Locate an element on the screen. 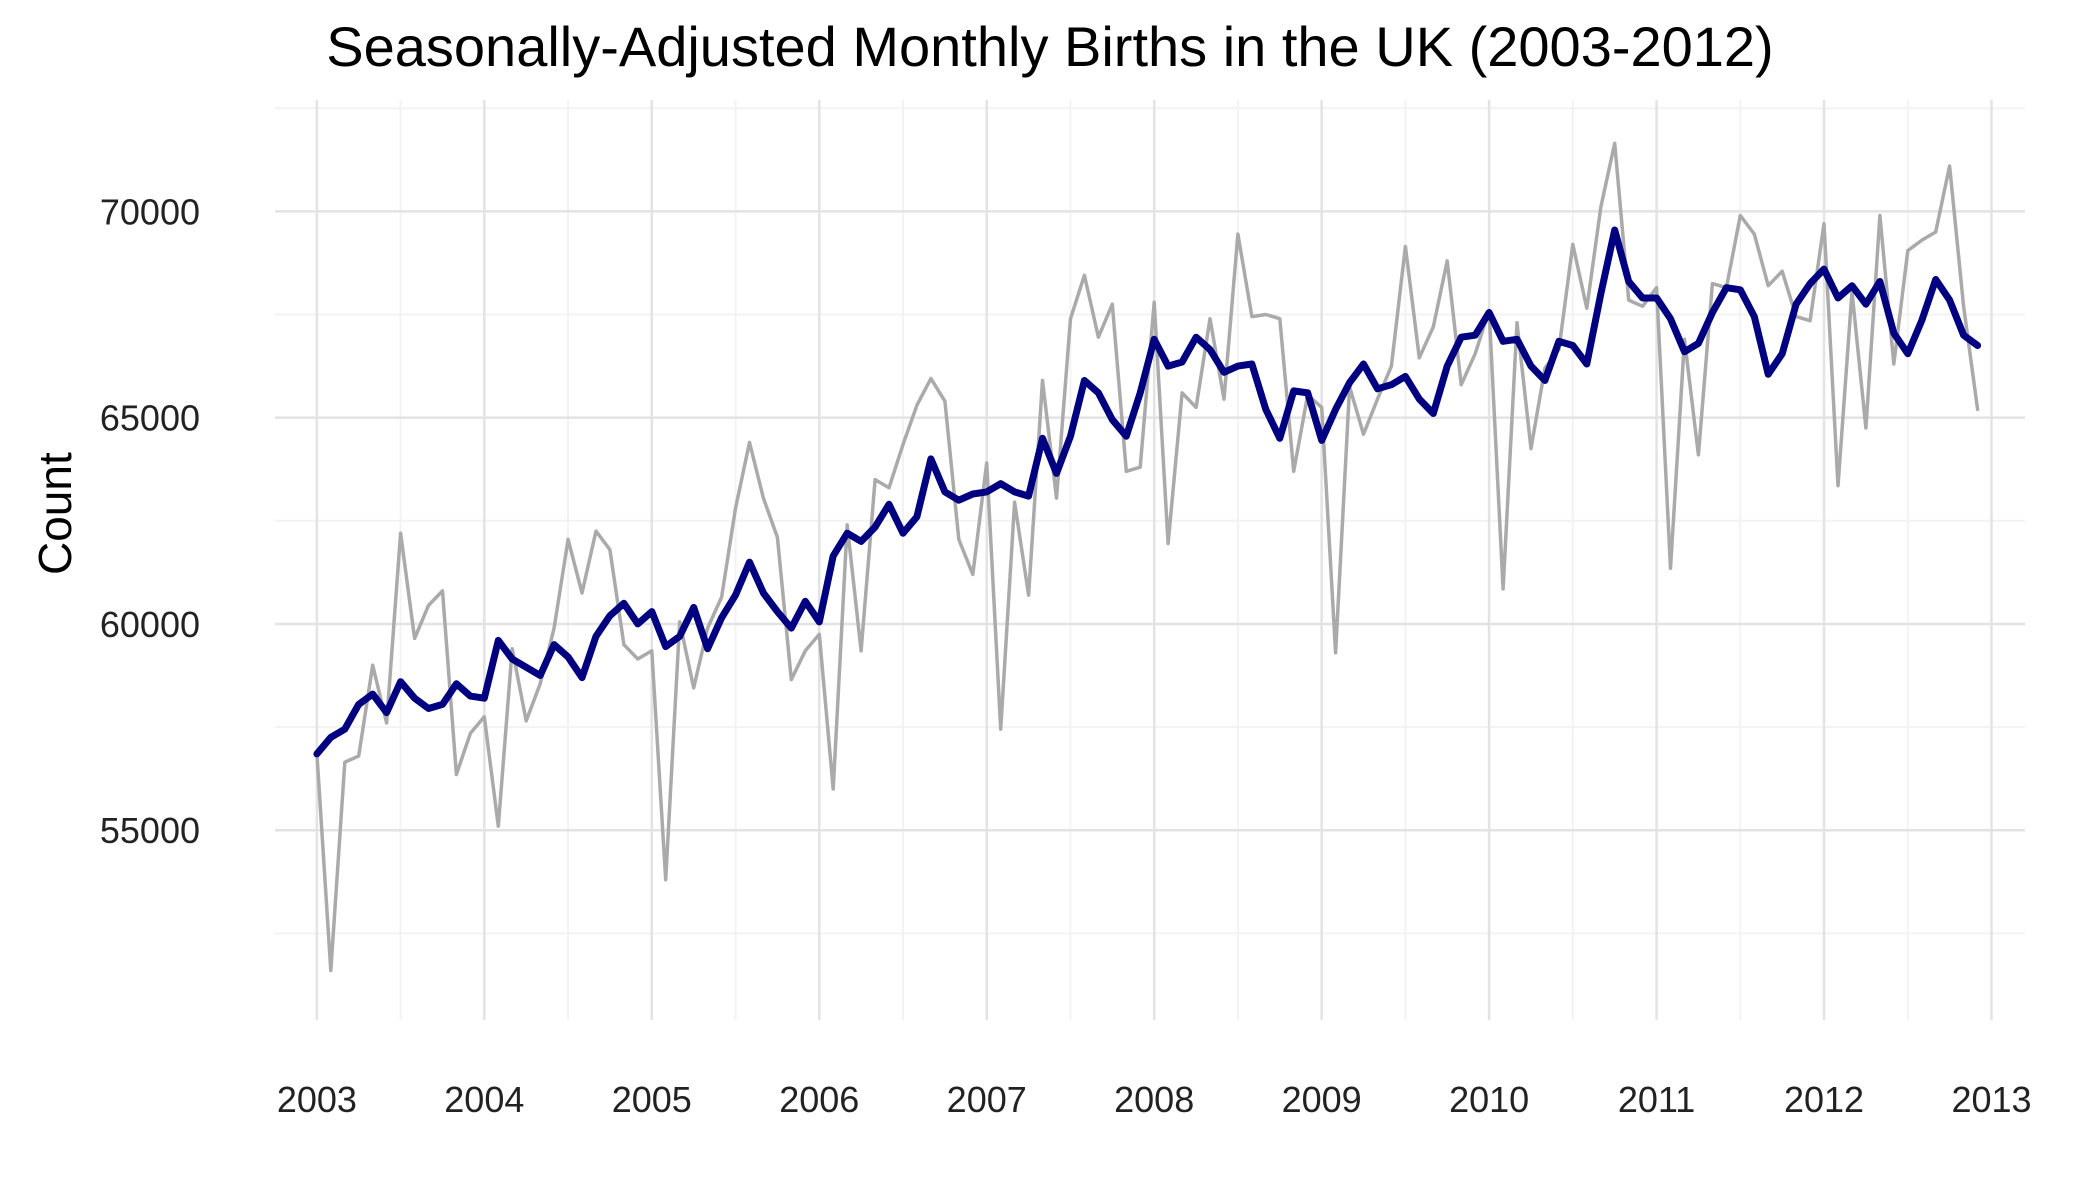 This screenshot has width=2100, height=1200. x-tick-label: 2006 is located at coordinates (819, 1099).